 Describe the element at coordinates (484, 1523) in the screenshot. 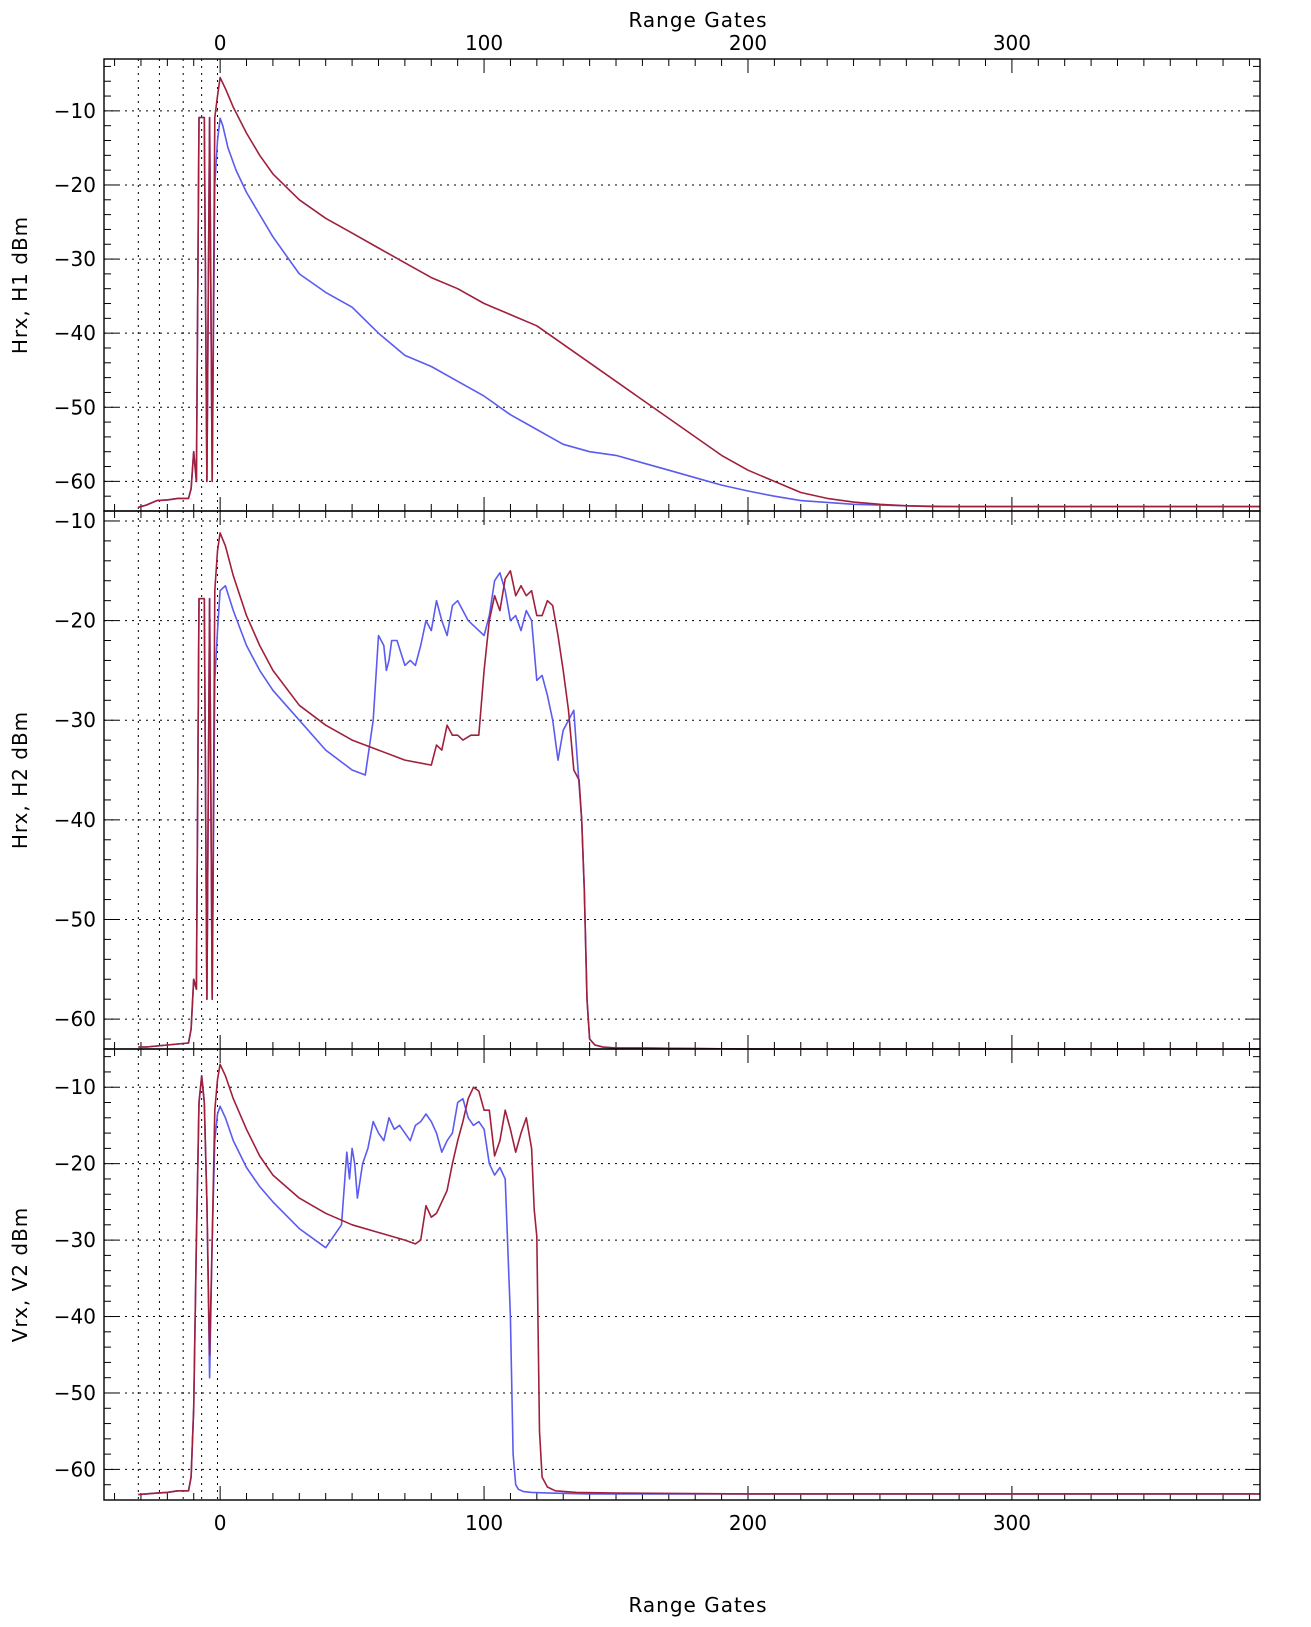

I see `bottom-x-tick-label: 100` at that location.